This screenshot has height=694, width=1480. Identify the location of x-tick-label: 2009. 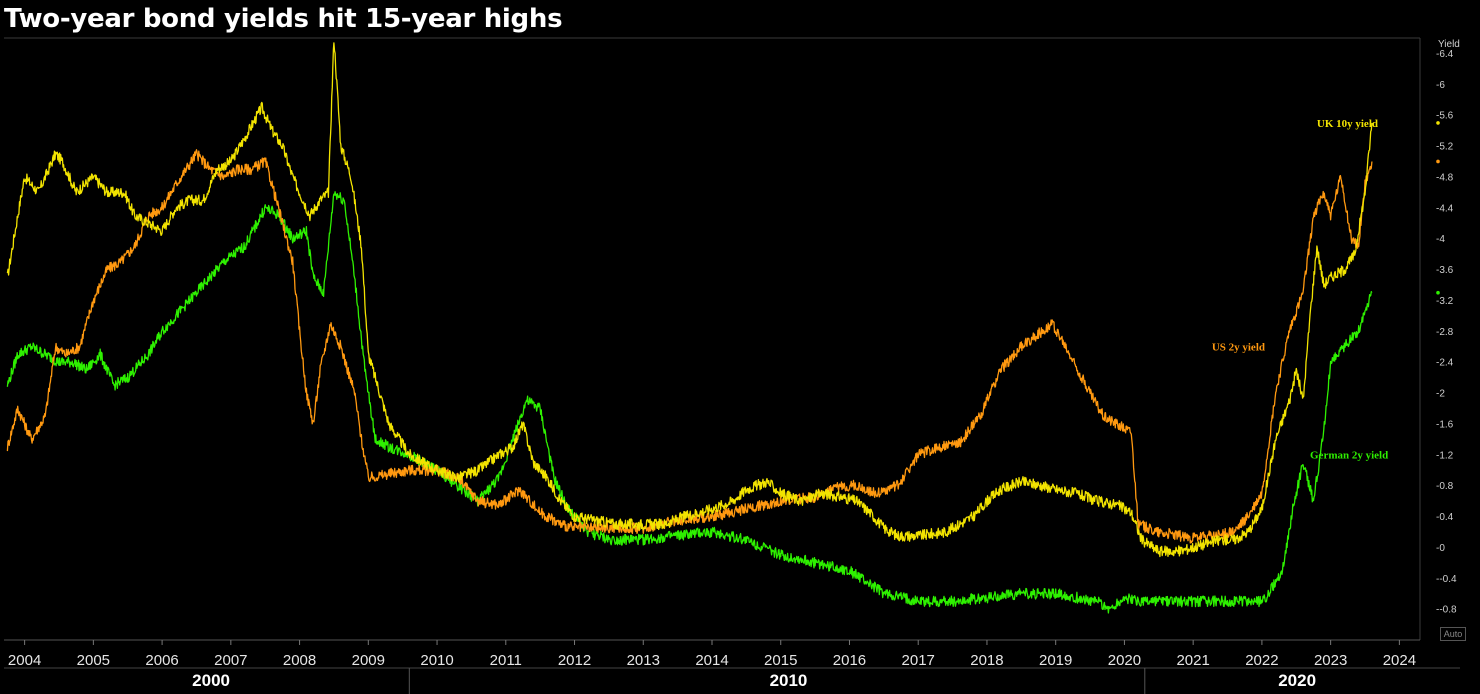
(368, 660).